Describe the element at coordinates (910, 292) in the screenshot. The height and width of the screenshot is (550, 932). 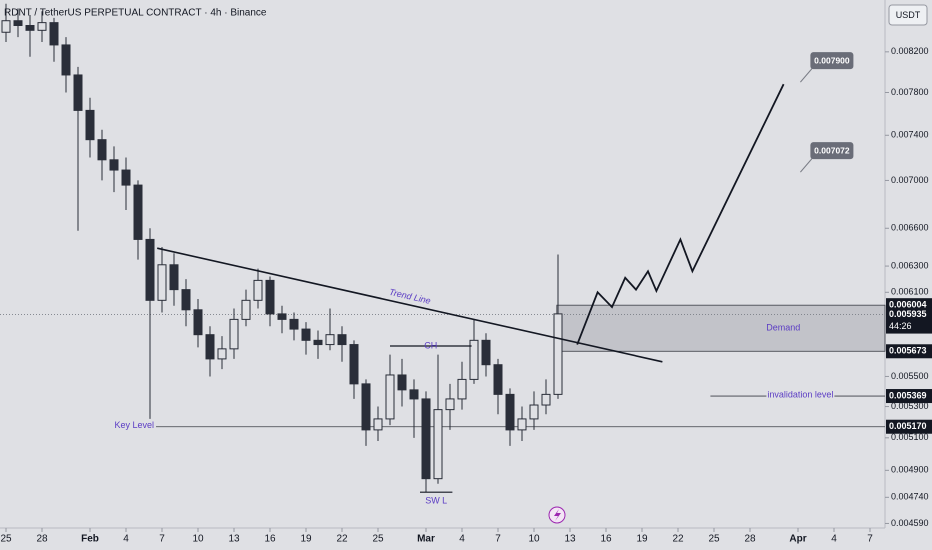
I see `y-tick-label: 0.006100` at that location.